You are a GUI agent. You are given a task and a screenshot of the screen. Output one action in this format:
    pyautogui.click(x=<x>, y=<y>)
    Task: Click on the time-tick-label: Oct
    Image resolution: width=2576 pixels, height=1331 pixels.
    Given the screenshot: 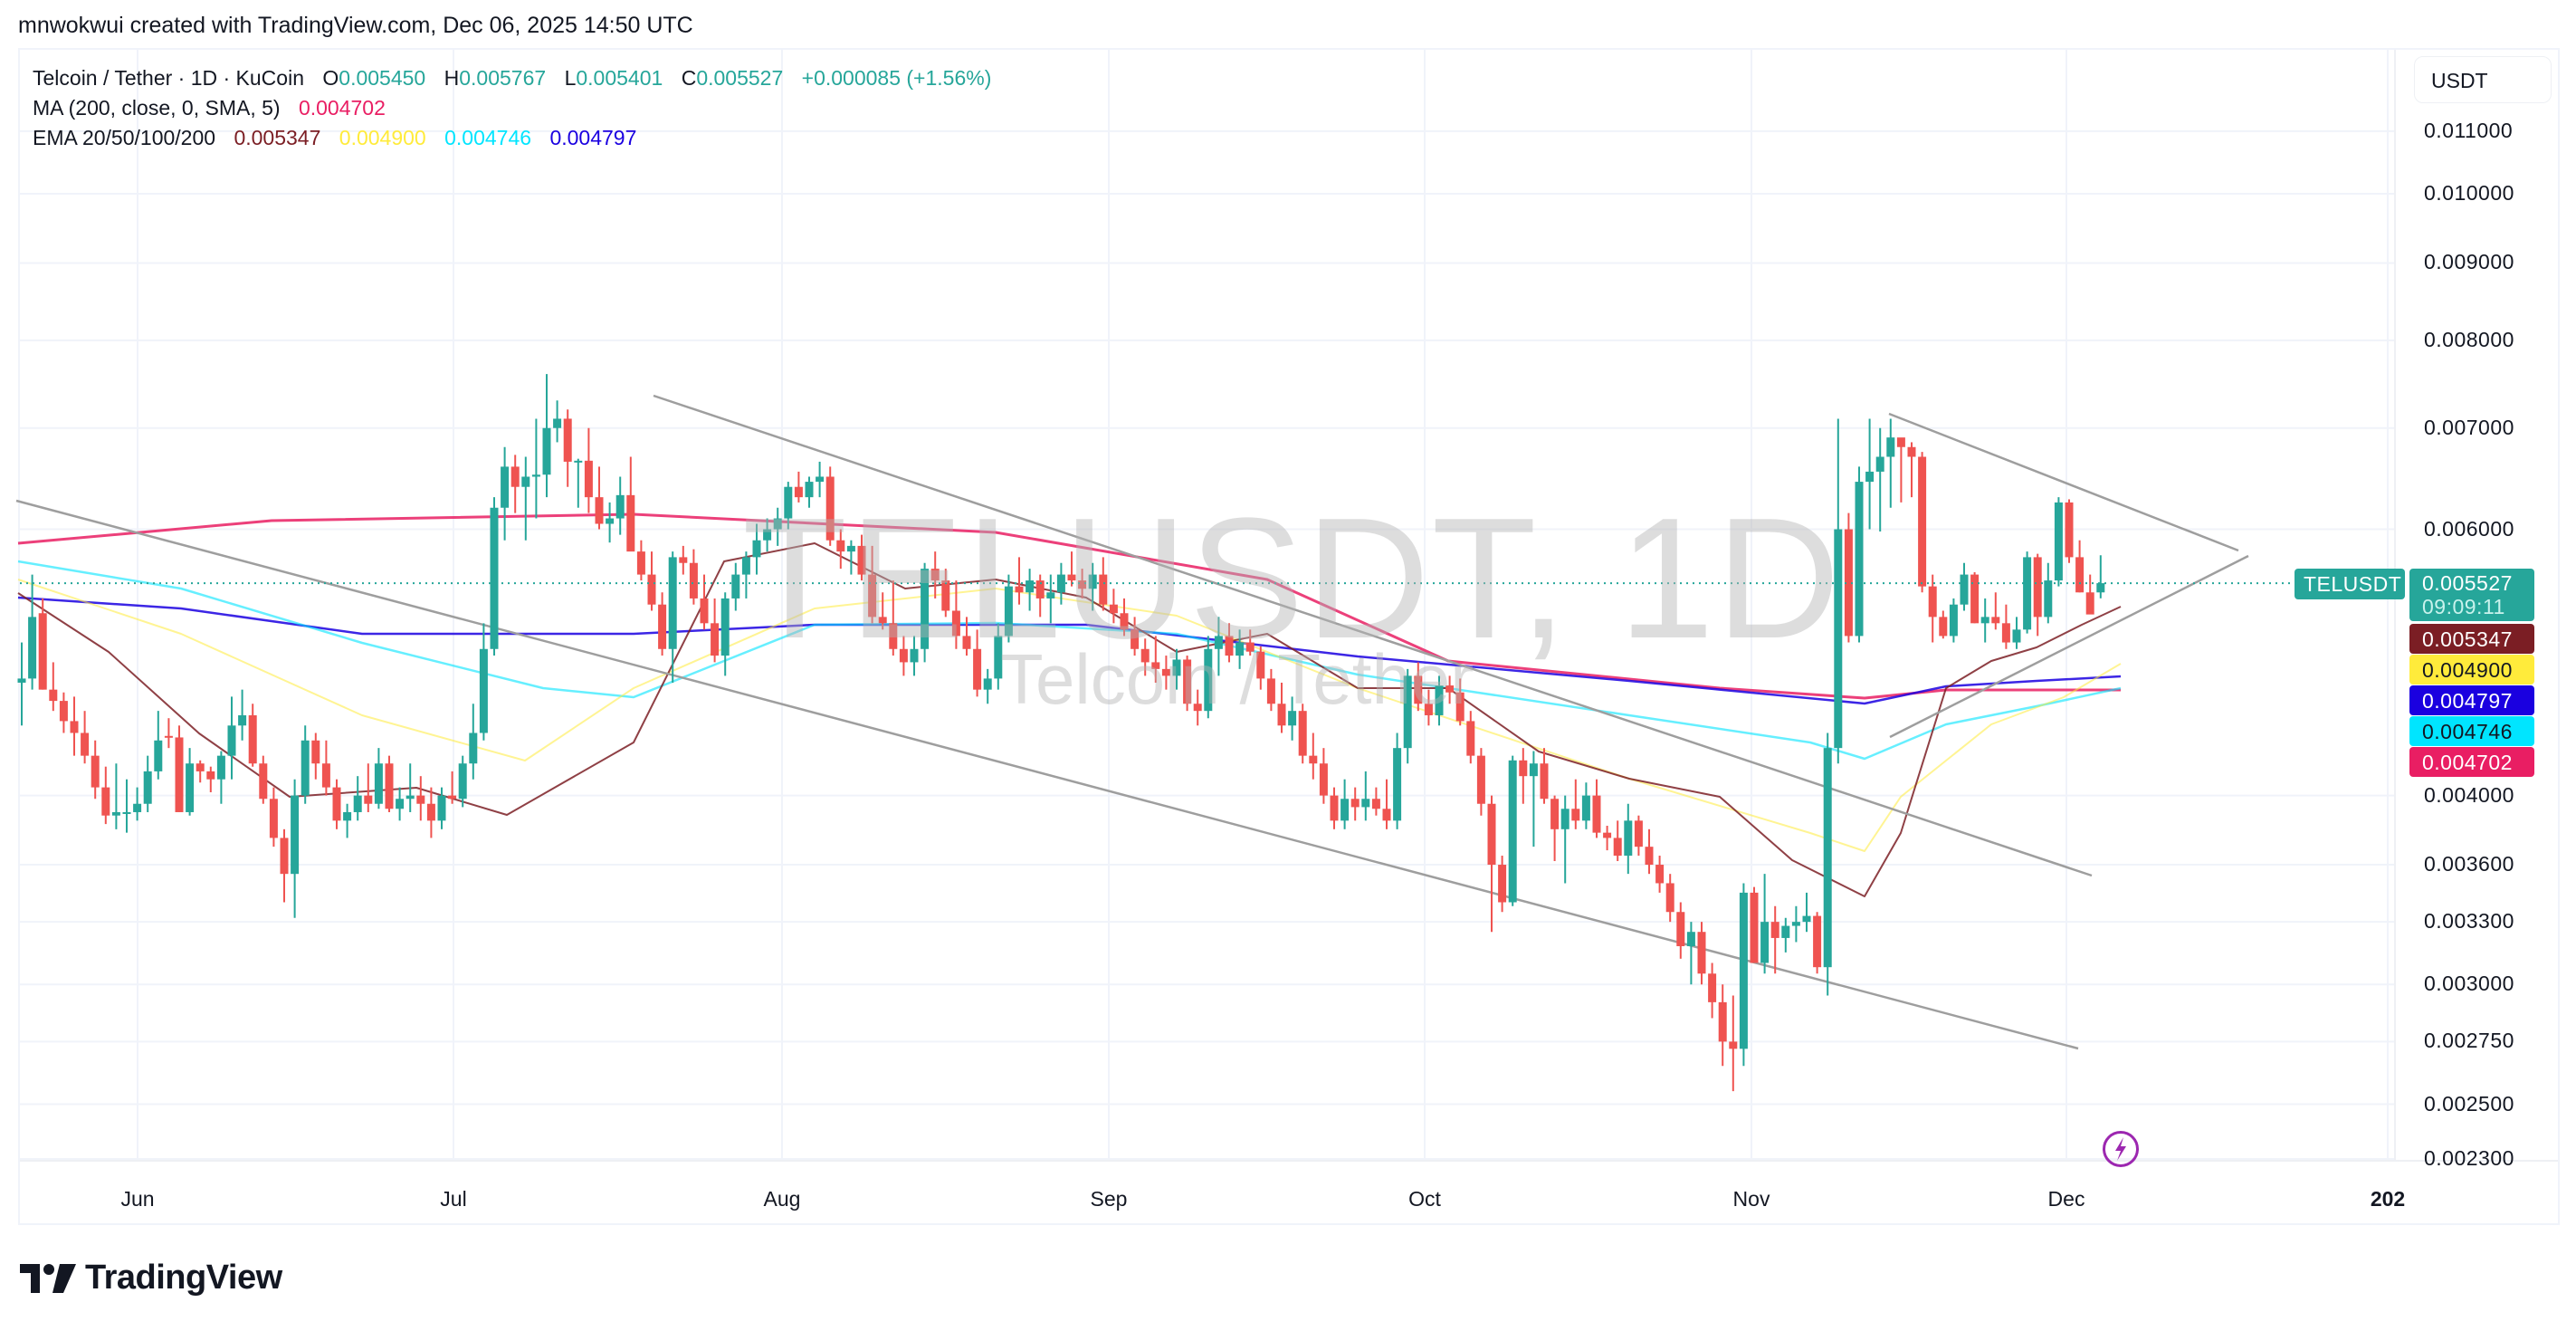 What is the action you would take?
    pyautogui.click(x=1425, y=1199)
    